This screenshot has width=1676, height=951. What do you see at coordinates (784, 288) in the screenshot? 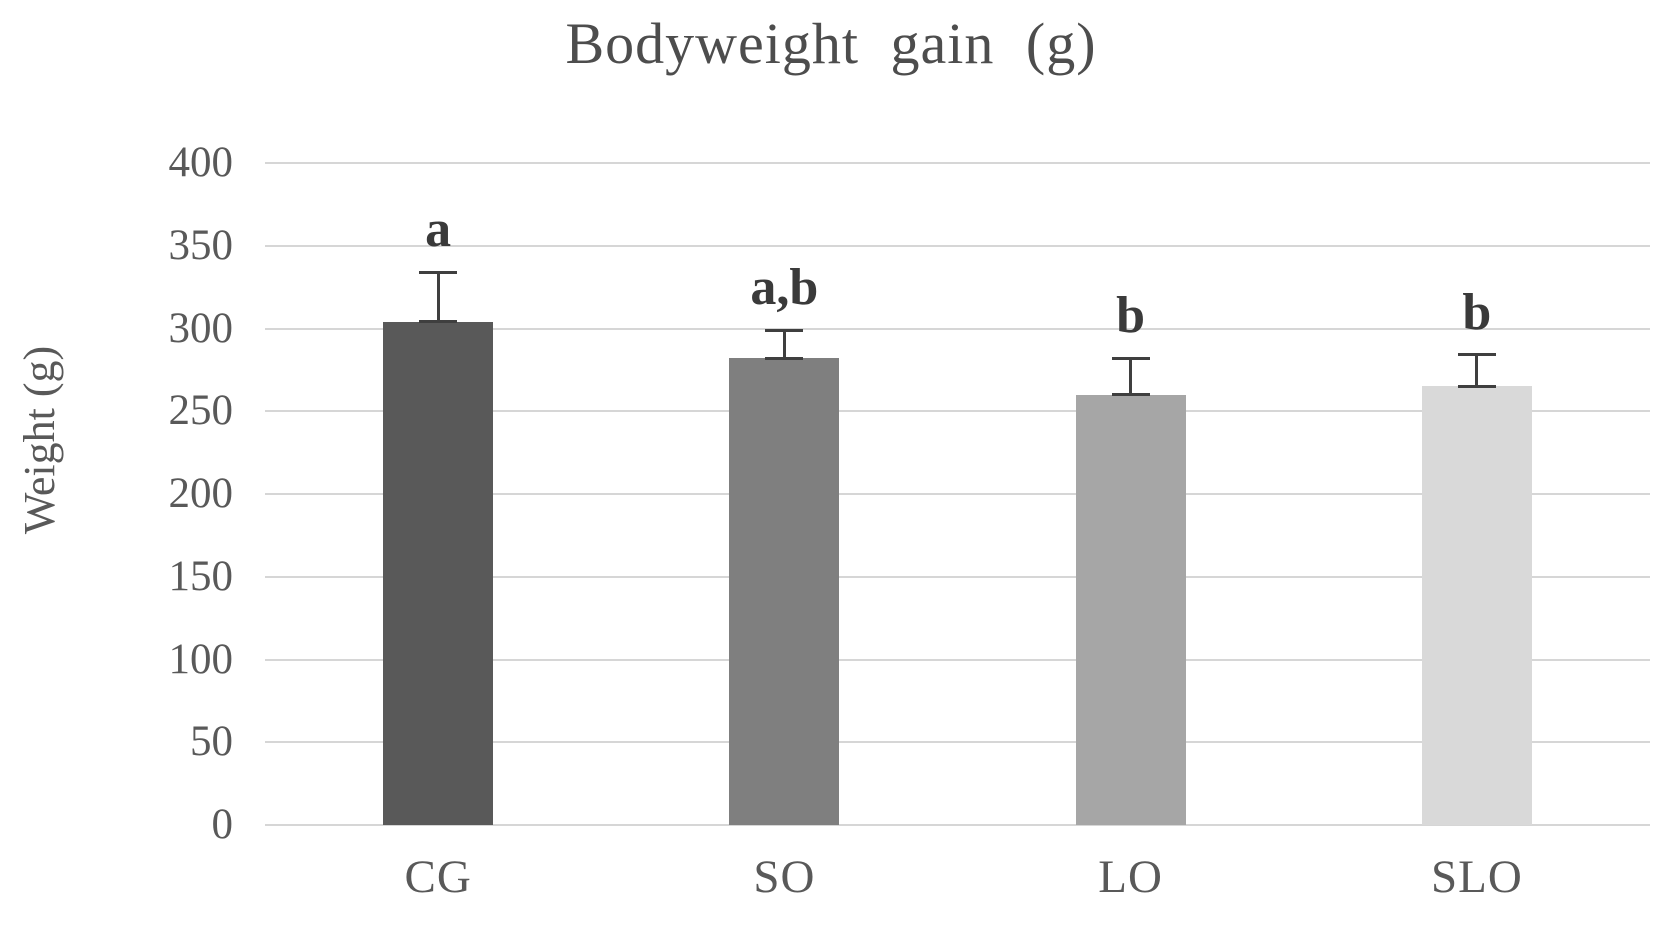
I see `sig-label-SO: a,b` at bounding box center [784, 288].